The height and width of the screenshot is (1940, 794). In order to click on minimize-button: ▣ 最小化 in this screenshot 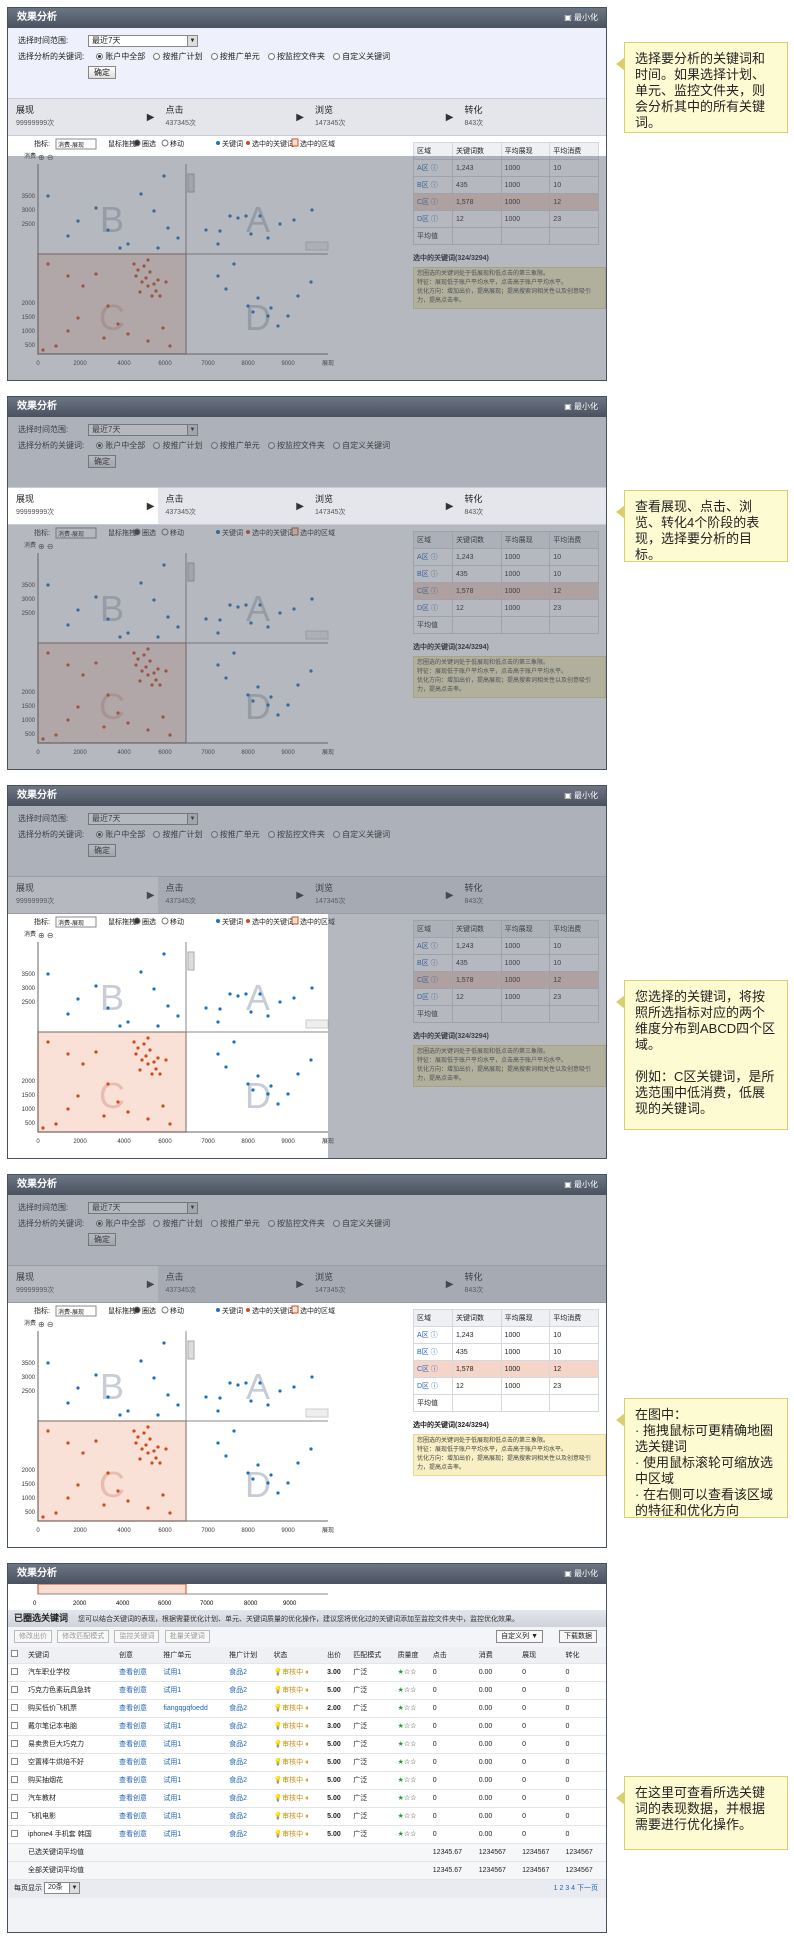, I will do `click(581, 795)`.